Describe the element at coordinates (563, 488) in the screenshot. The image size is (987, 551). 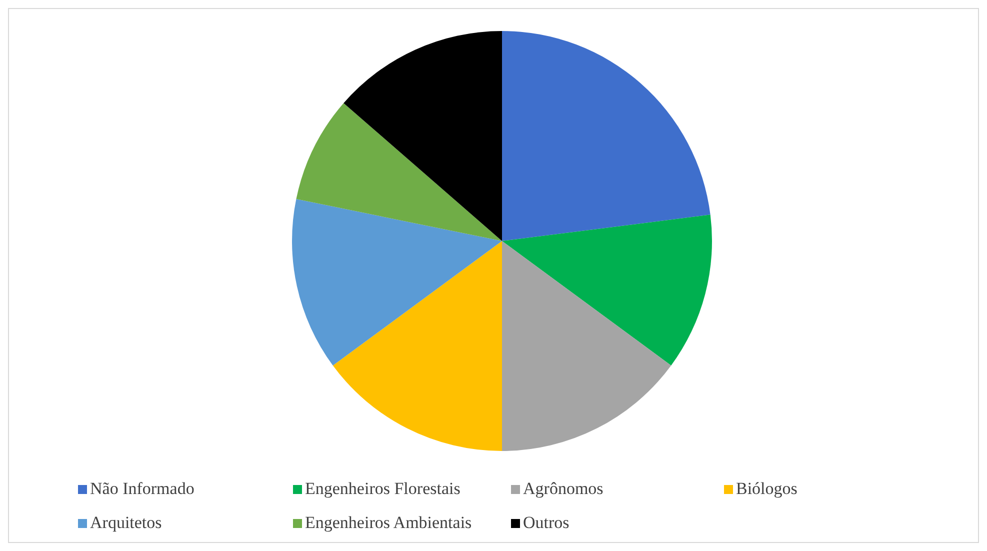
I see `legend-label: Agrônomos` at that location.